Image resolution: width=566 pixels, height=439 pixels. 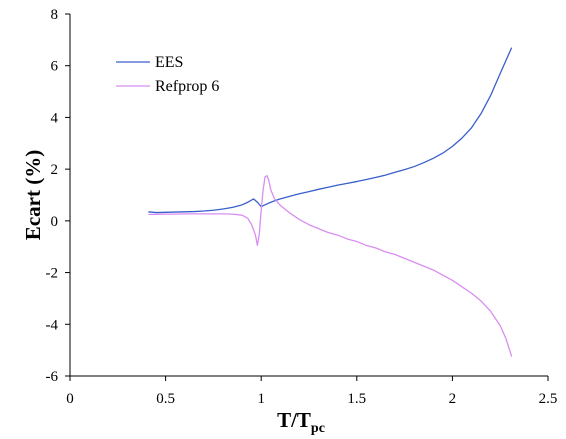 I want to click on y-tick-label: -4, so click(x=52, y=325).